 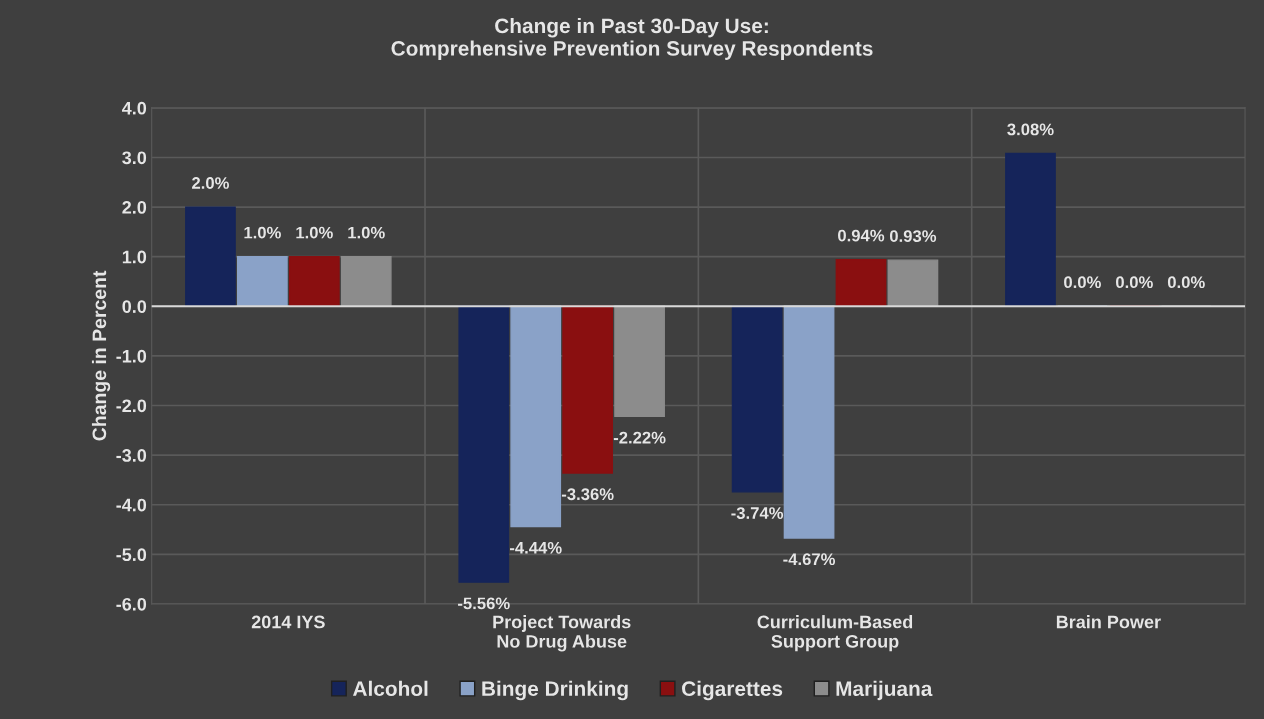 What do you see at coordinates (131, 356) in the screenshot?
I see `y-tick-label: -1.0` at bounding box center [131, 356].